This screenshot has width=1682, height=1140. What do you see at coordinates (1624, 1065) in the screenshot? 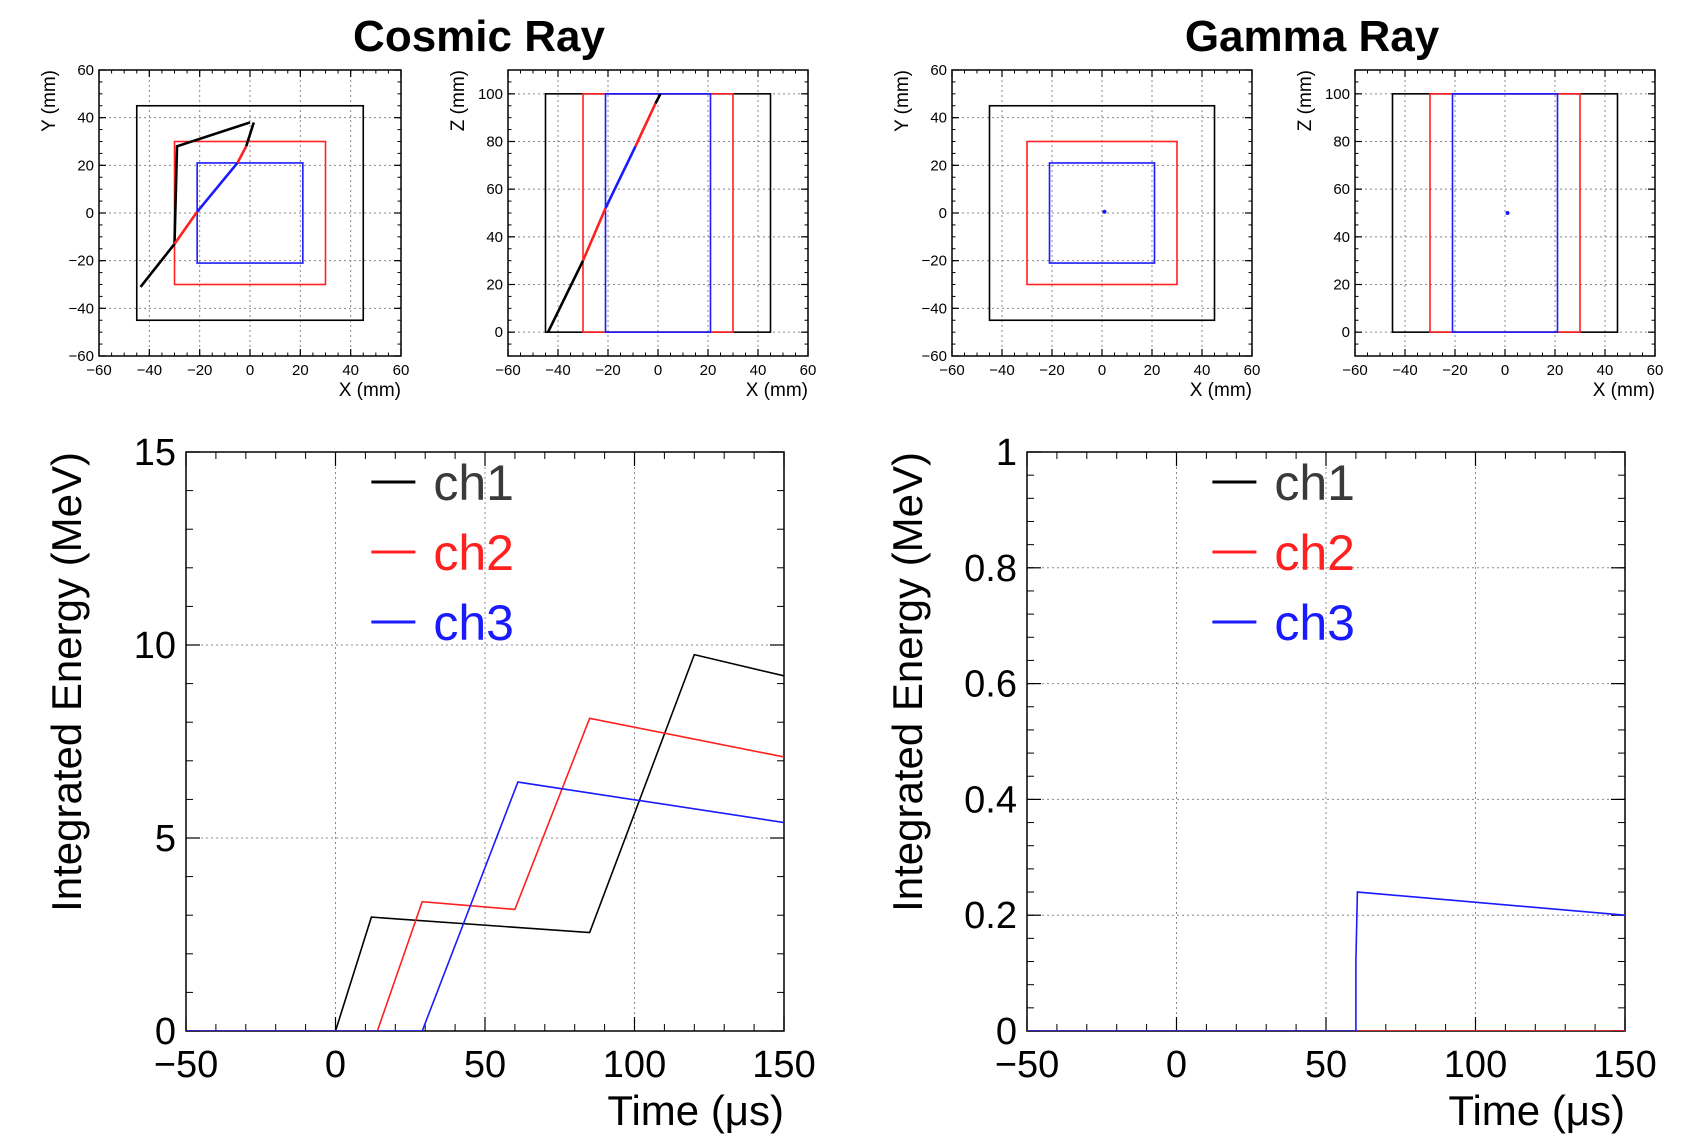
I see `x-tick-label: 150` at bounding box center [1624, 1065].